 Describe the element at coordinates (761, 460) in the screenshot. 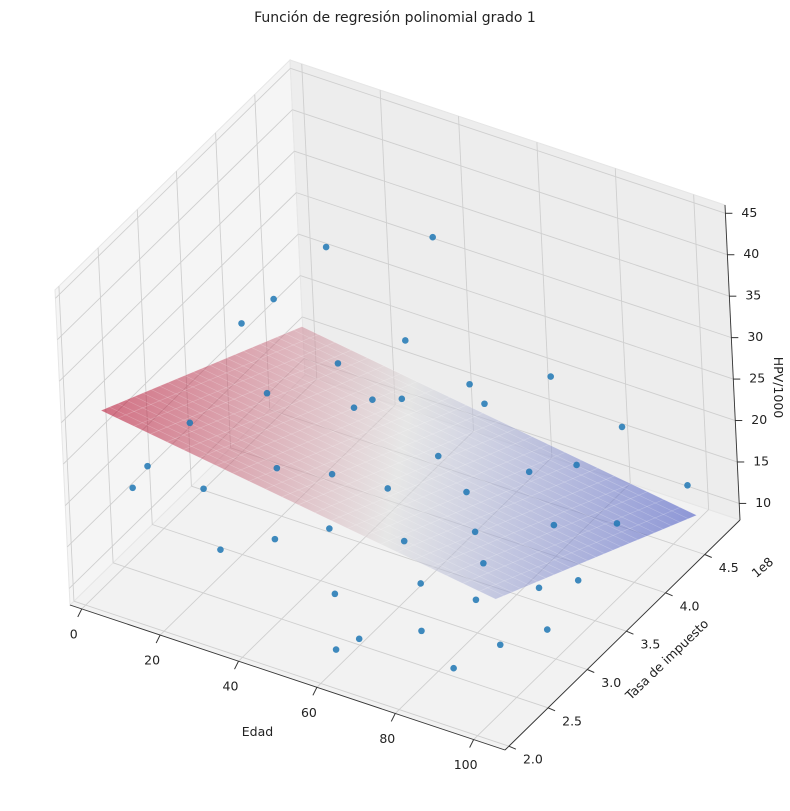

I see `z-tick-label: 15` at that location.